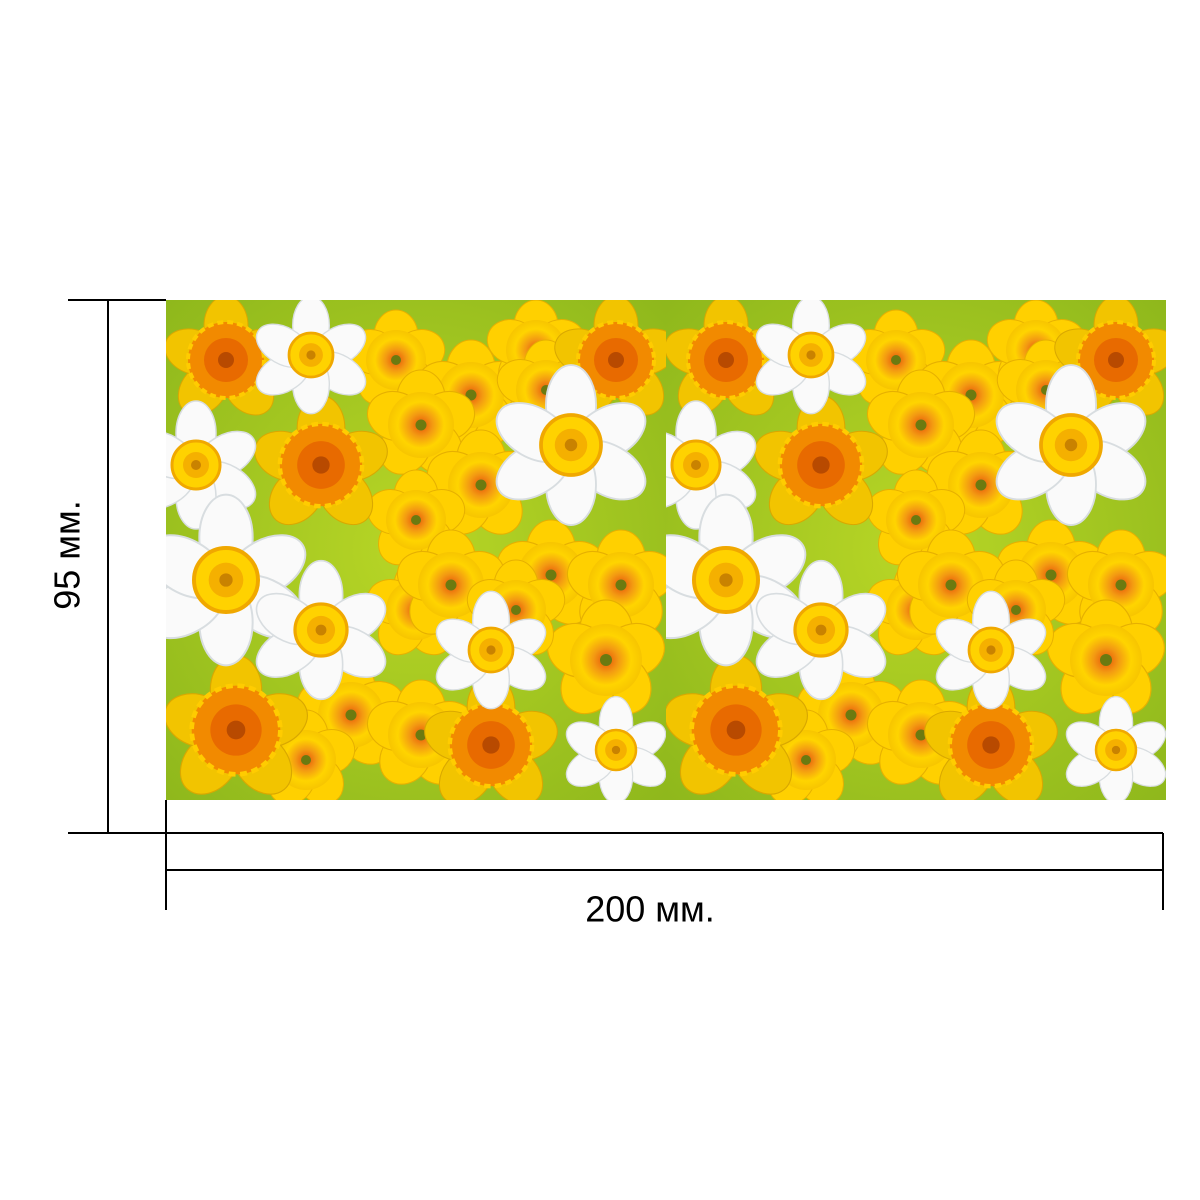  What do you see at coordinates (67, 555) in the screenshot?
I see `height-label: 95 мм.` at bounding box center [67, 555].